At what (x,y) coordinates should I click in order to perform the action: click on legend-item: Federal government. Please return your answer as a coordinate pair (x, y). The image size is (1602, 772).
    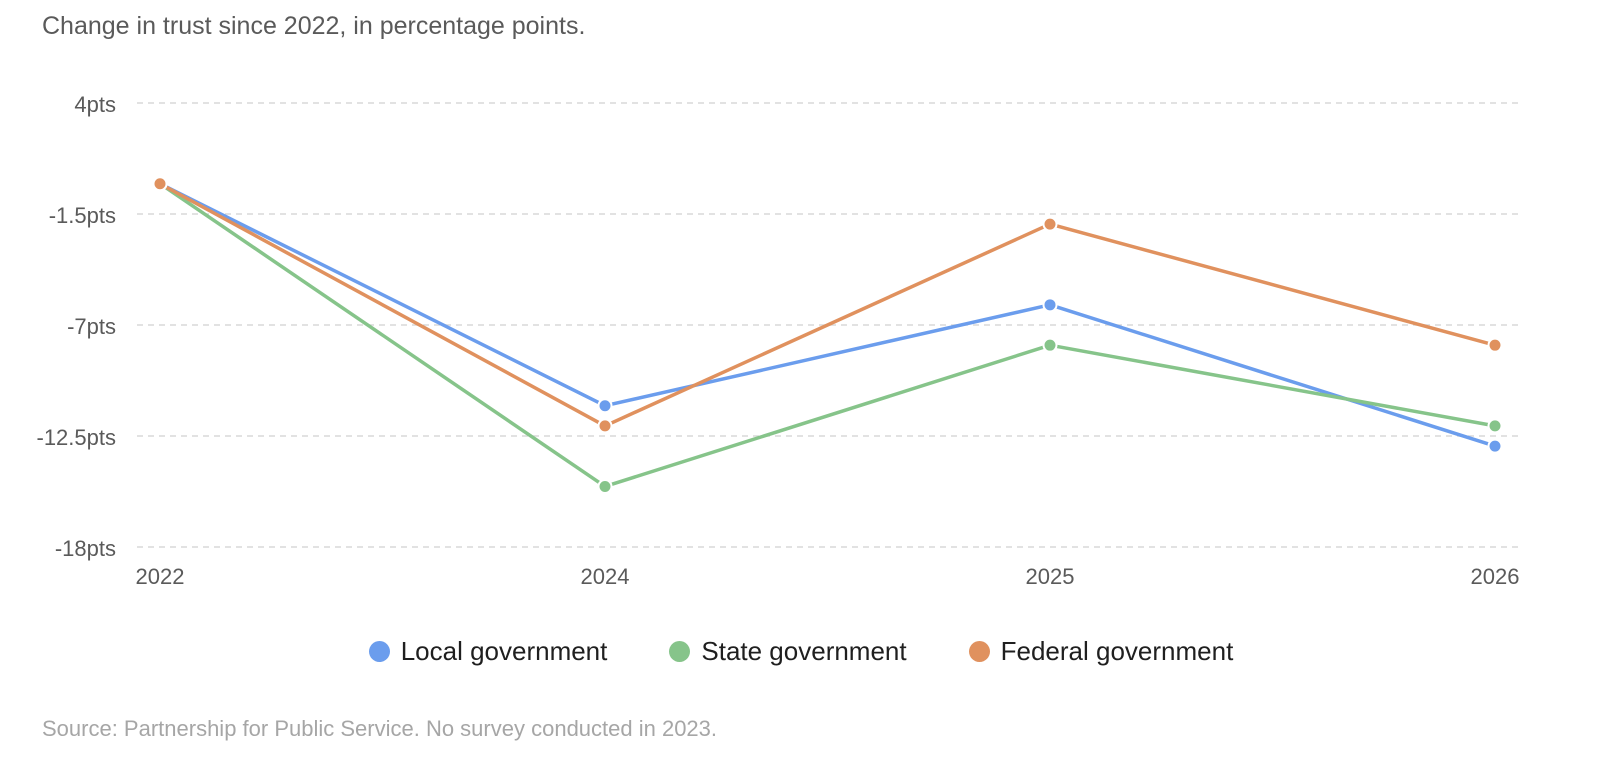
    Looking at the image, I should click on (1101, 651).